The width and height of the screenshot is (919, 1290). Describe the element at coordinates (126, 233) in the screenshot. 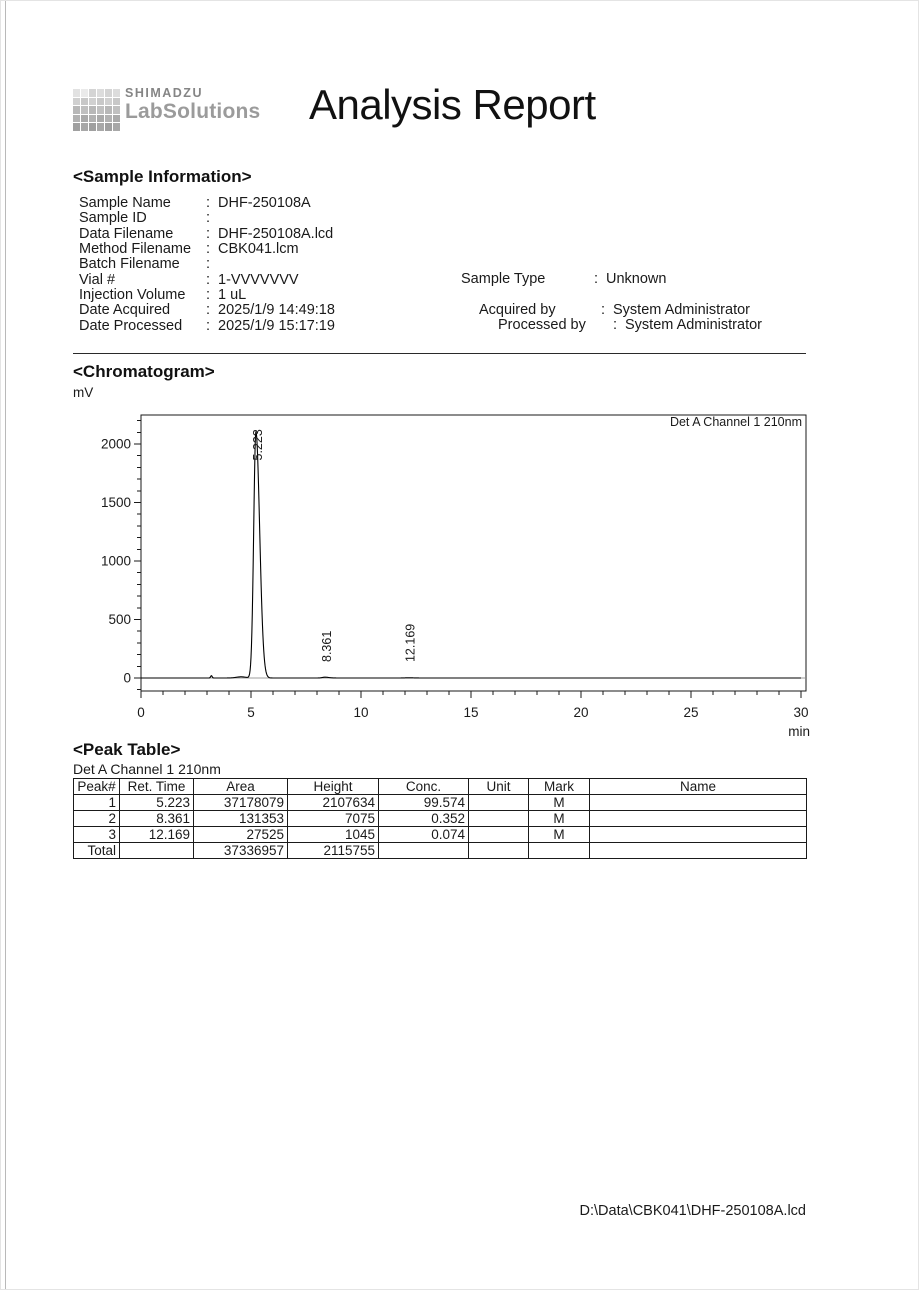

I see `field-label: Data Filename` at that location.